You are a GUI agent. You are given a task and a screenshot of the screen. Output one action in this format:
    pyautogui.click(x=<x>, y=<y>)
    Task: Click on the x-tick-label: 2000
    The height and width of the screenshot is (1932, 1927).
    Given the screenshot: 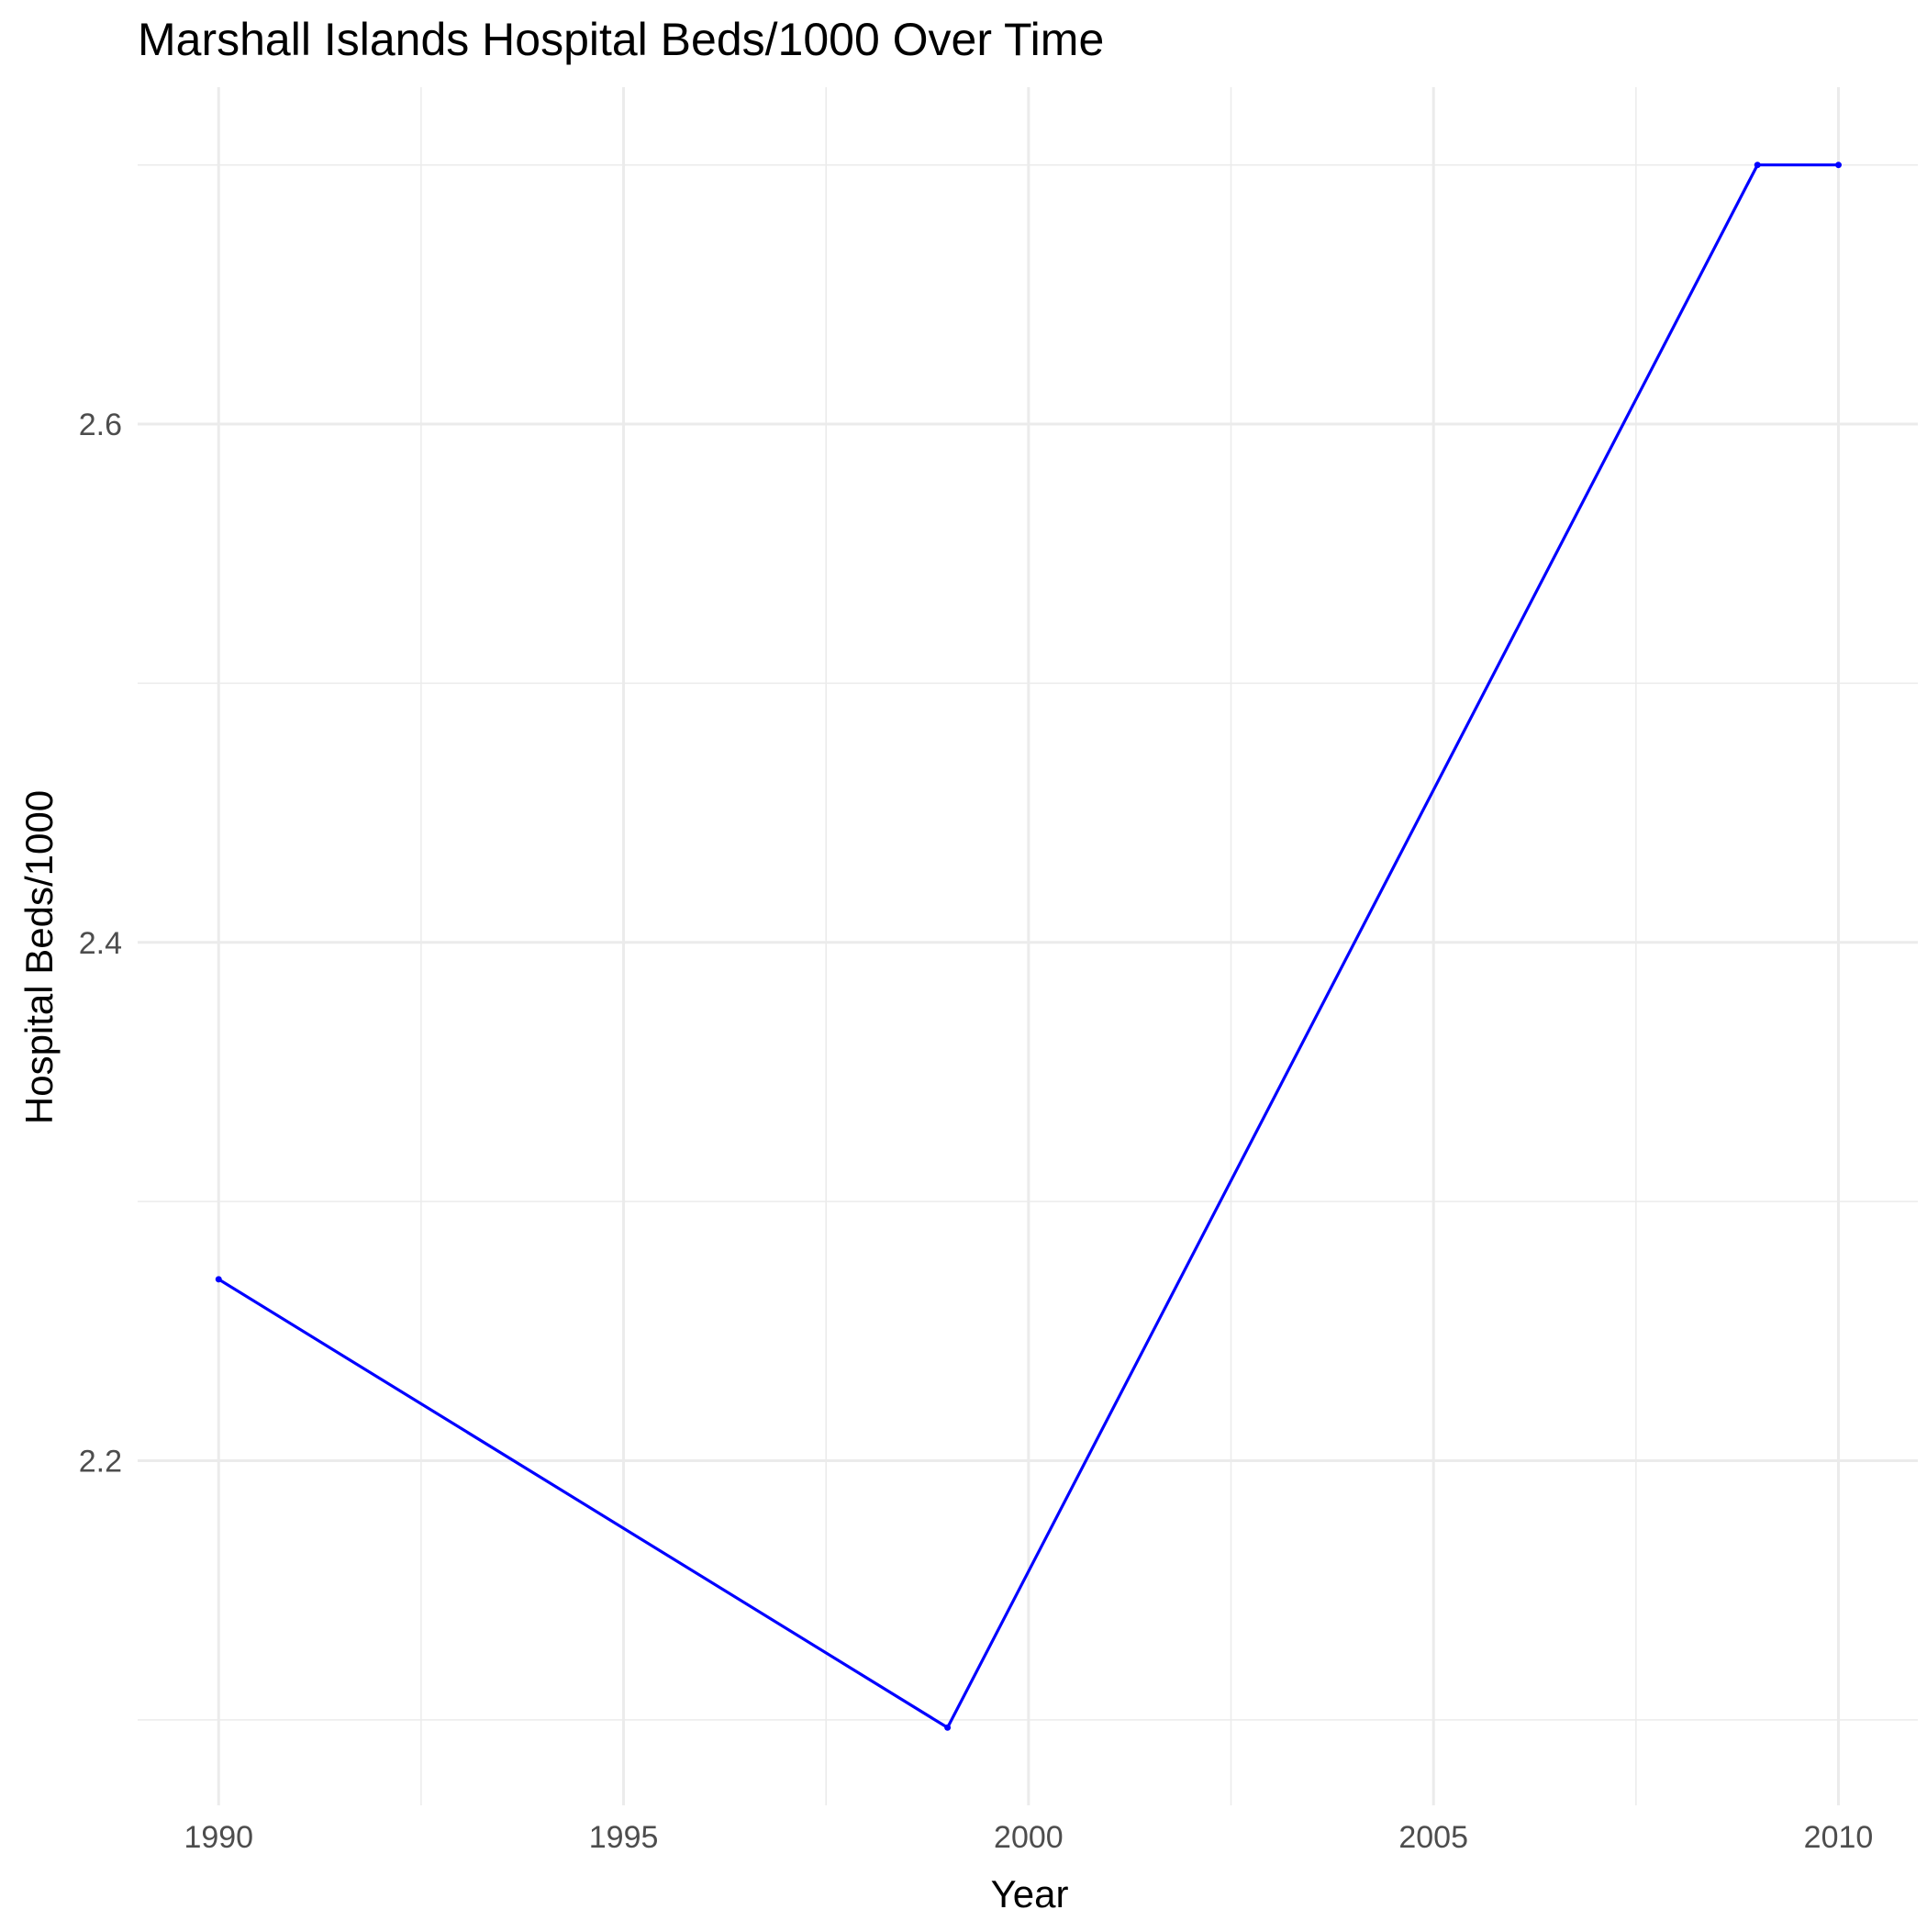 What is the action you would take?
    pyautogui.click(x=1029, y=1837)
    